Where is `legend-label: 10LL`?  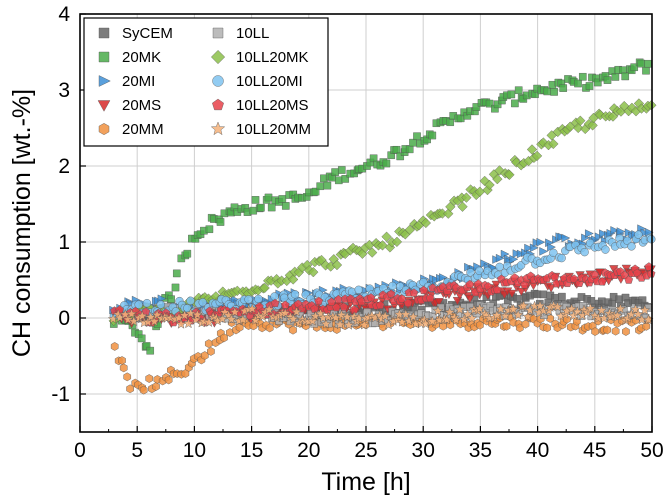 legend-label: 10LL is located at coordinates (252, 33).